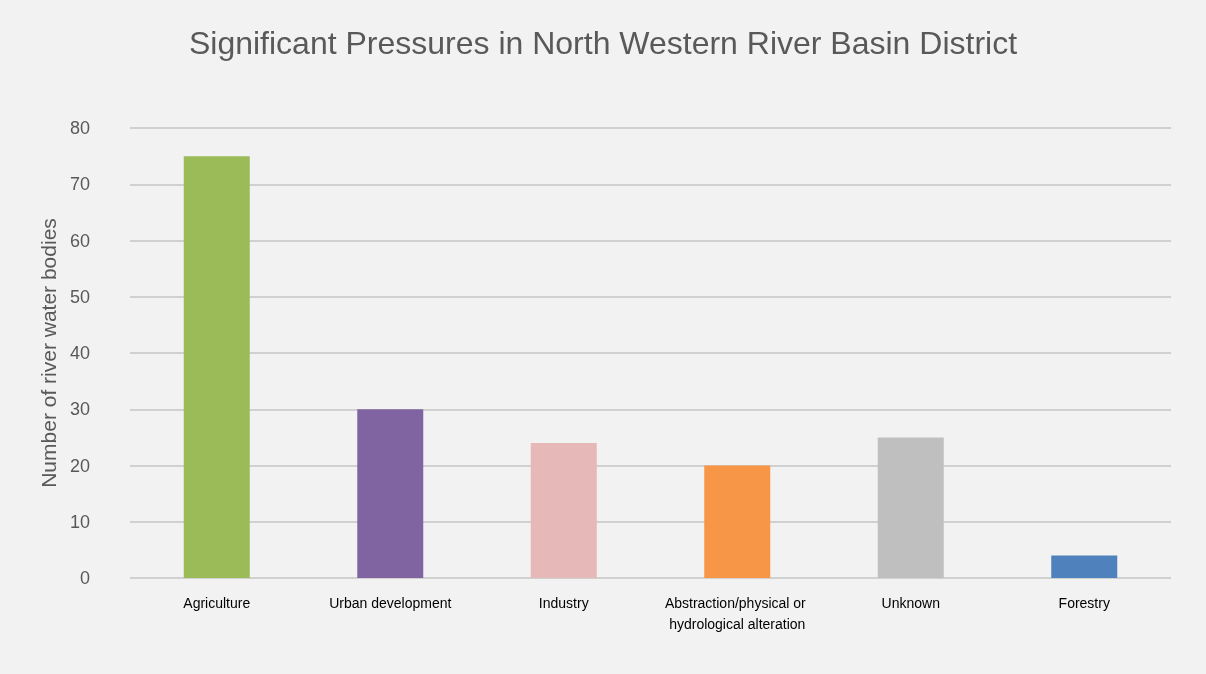 The height and width of the screenshot is (674, 1206). I want to click on y-tick-label: 40, so click(79, 353).